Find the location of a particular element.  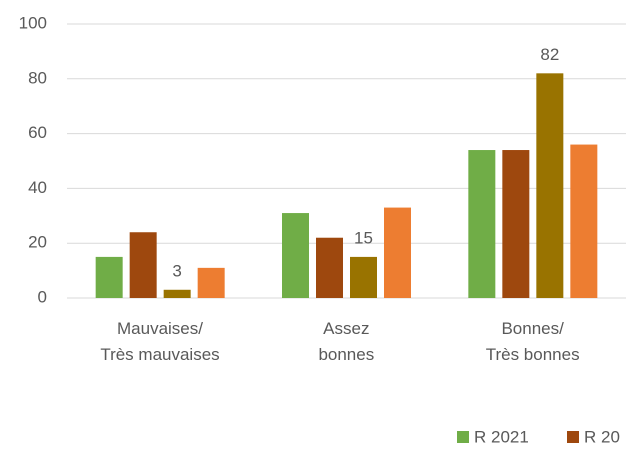

y-tick-label: 80 is located at coordinates (37, 77).